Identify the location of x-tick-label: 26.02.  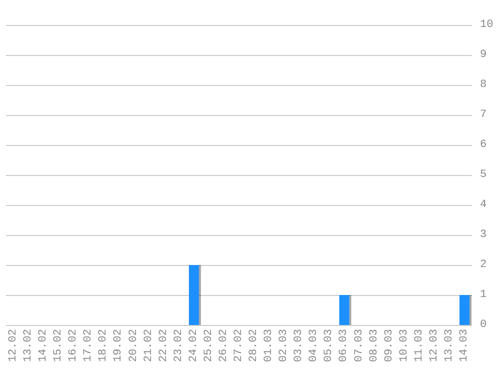
(224, 345).